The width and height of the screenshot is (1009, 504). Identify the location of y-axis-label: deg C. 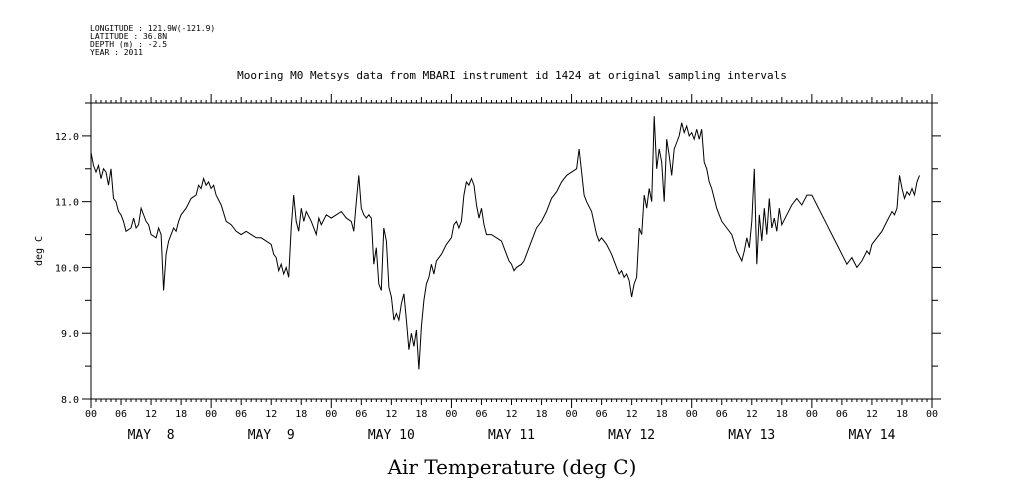
(39, 251).